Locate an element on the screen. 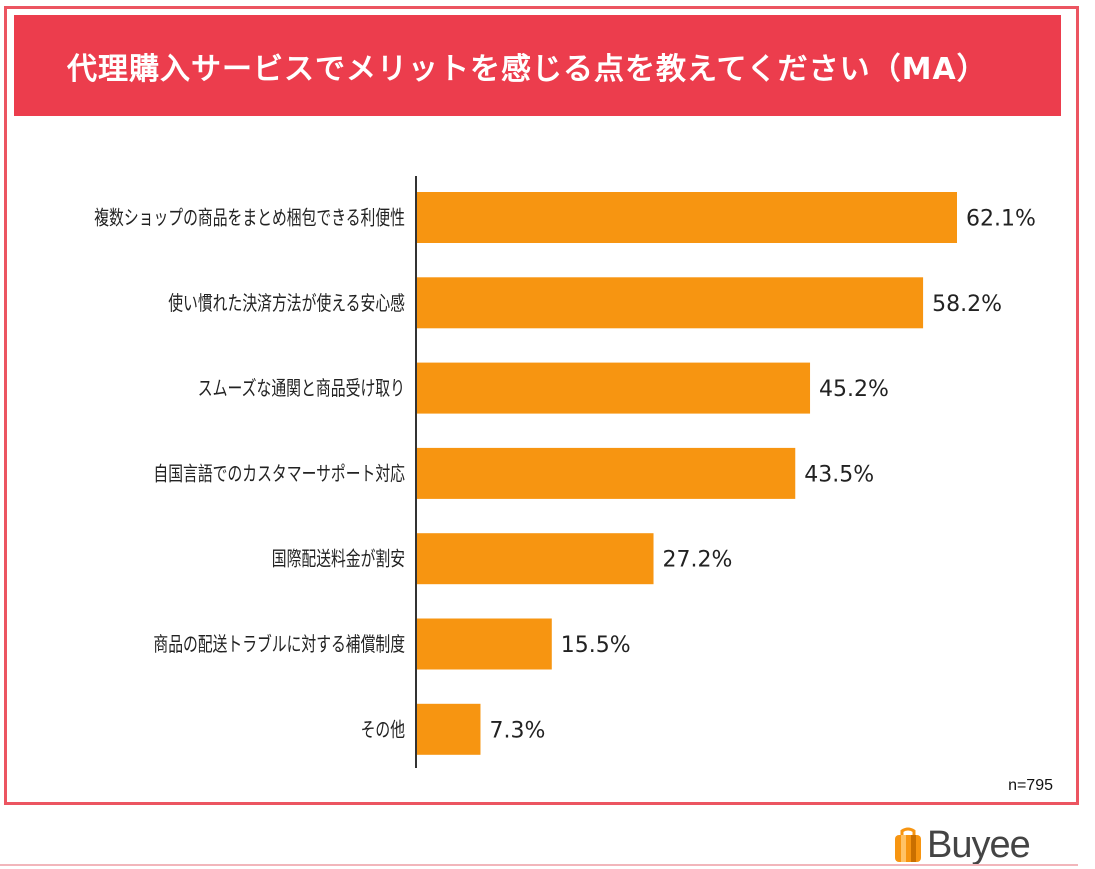 The height and width of the screenshot is (869, 1095). category-label: 複数ショップの商品をまとめ梱包できる利便性 is located at coordinates (249, 218).